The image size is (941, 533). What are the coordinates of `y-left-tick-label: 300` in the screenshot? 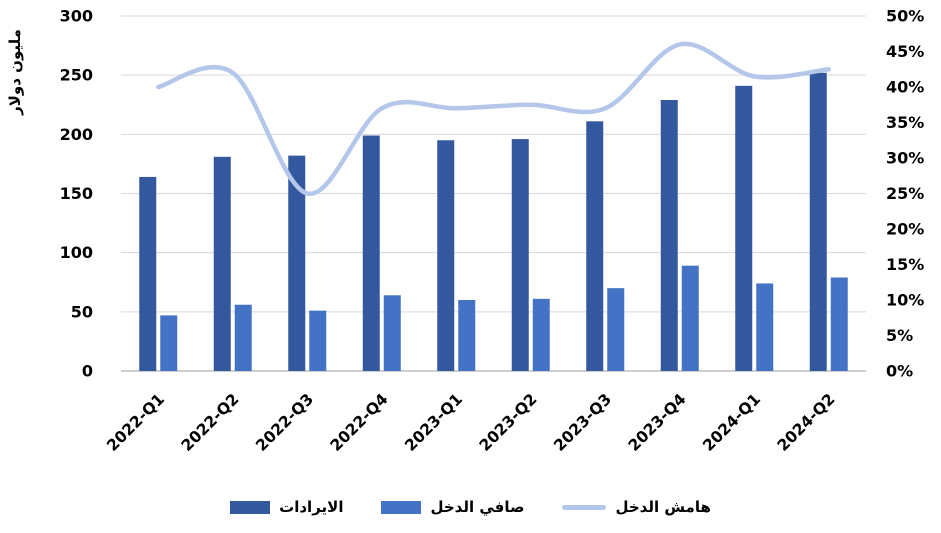 It's located at (76, 16).